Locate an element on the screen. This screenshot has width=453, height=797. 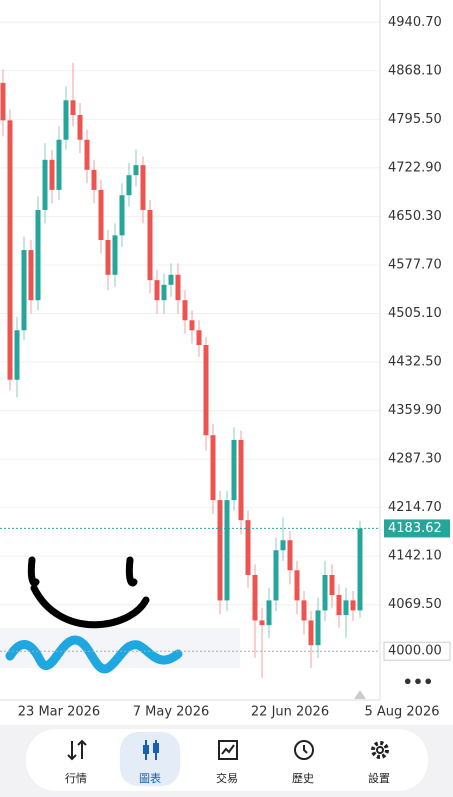
tab: 歷史 is located at coordinates (303, 759).